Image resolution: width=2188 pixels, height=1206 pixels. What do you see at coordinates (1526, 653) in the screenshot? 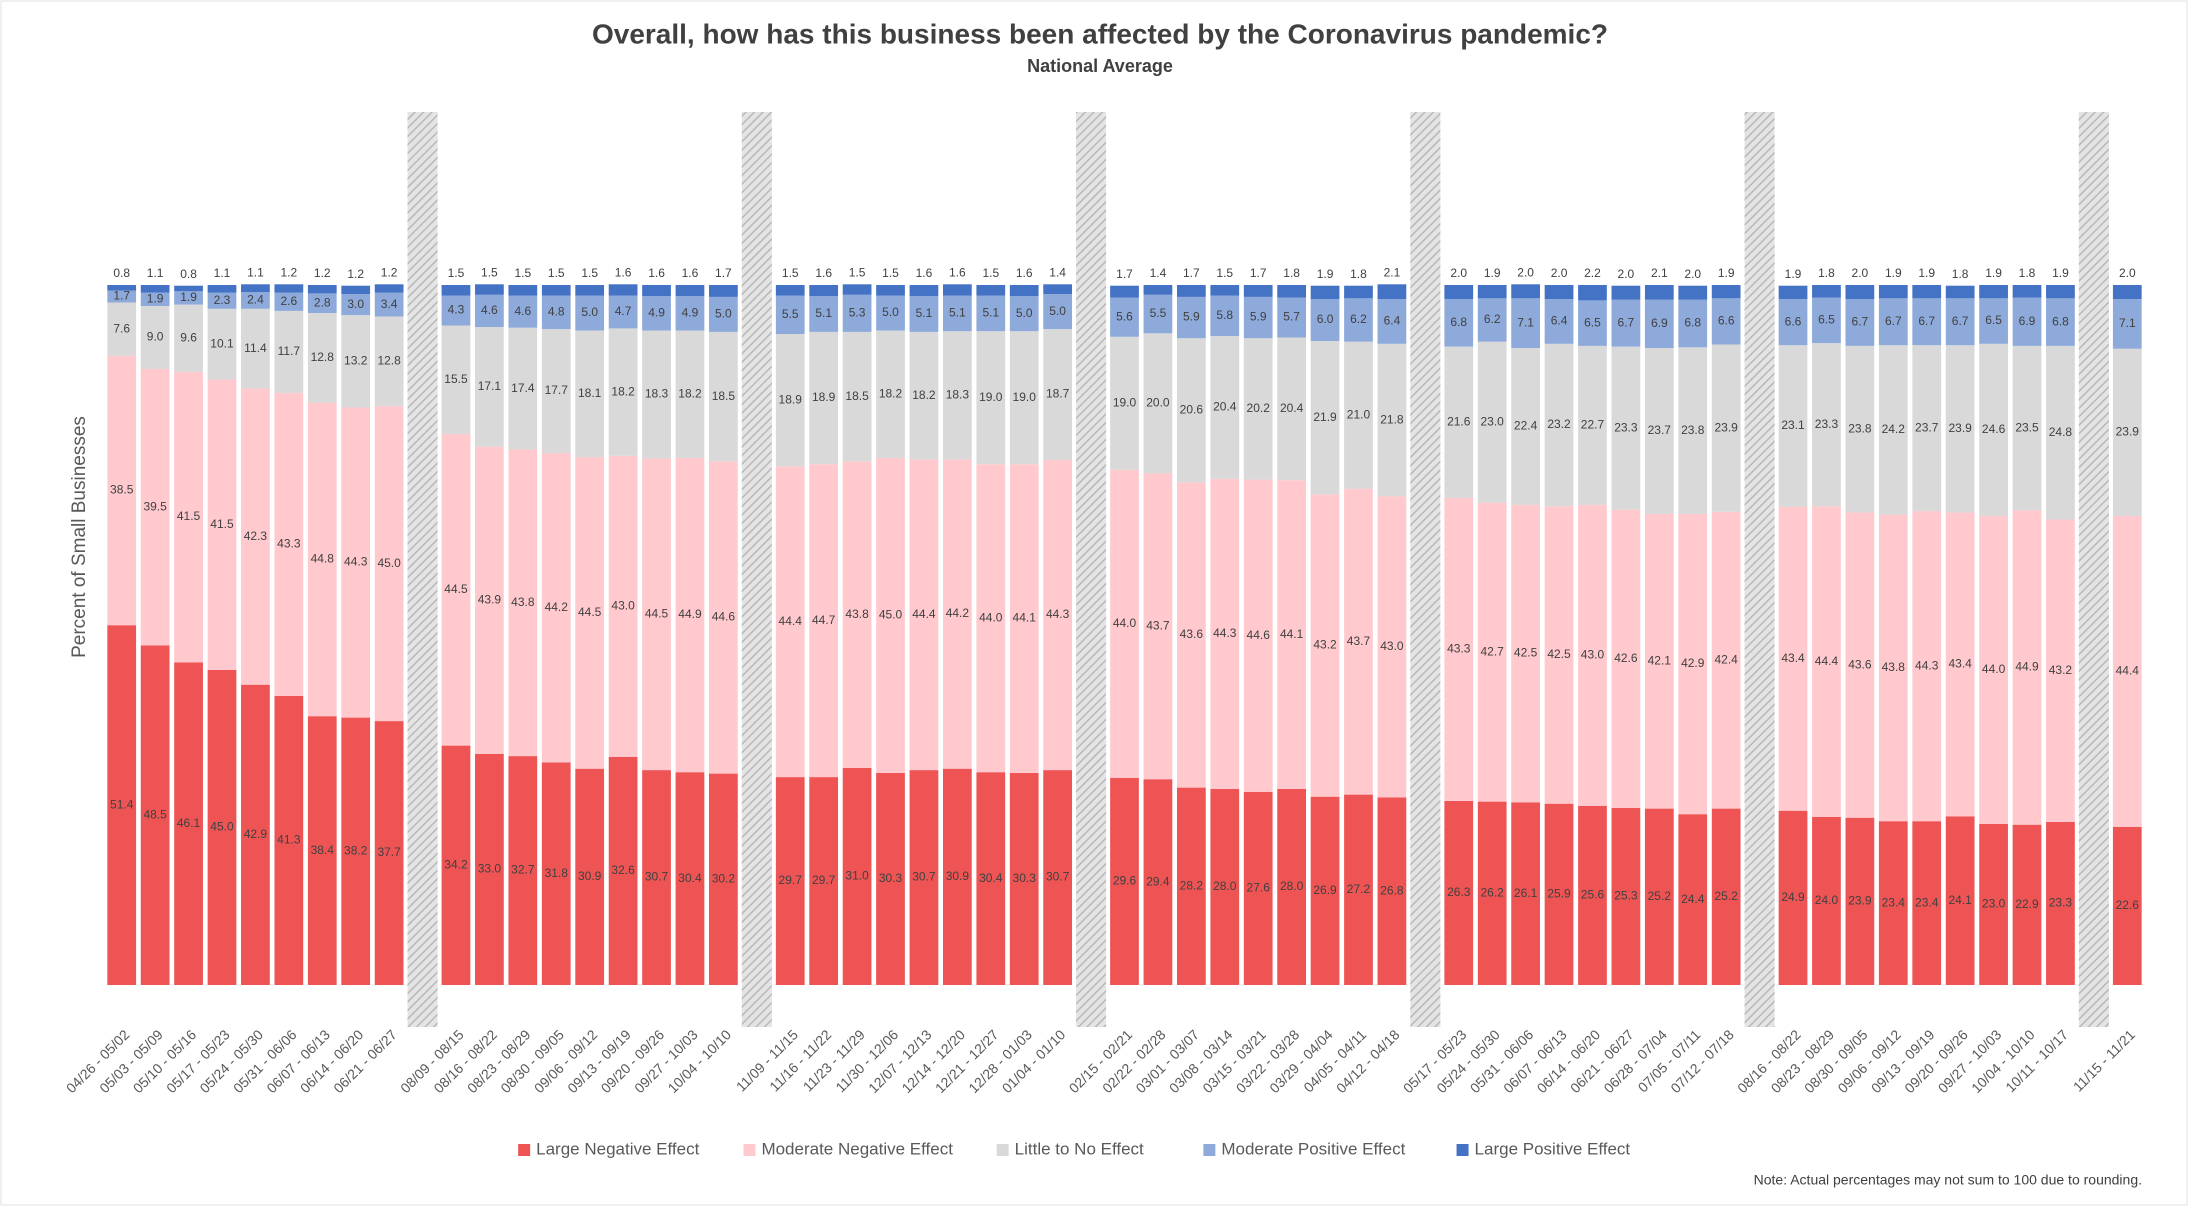
I see `data-label: 42.5` at bounding box center [1526, 653].